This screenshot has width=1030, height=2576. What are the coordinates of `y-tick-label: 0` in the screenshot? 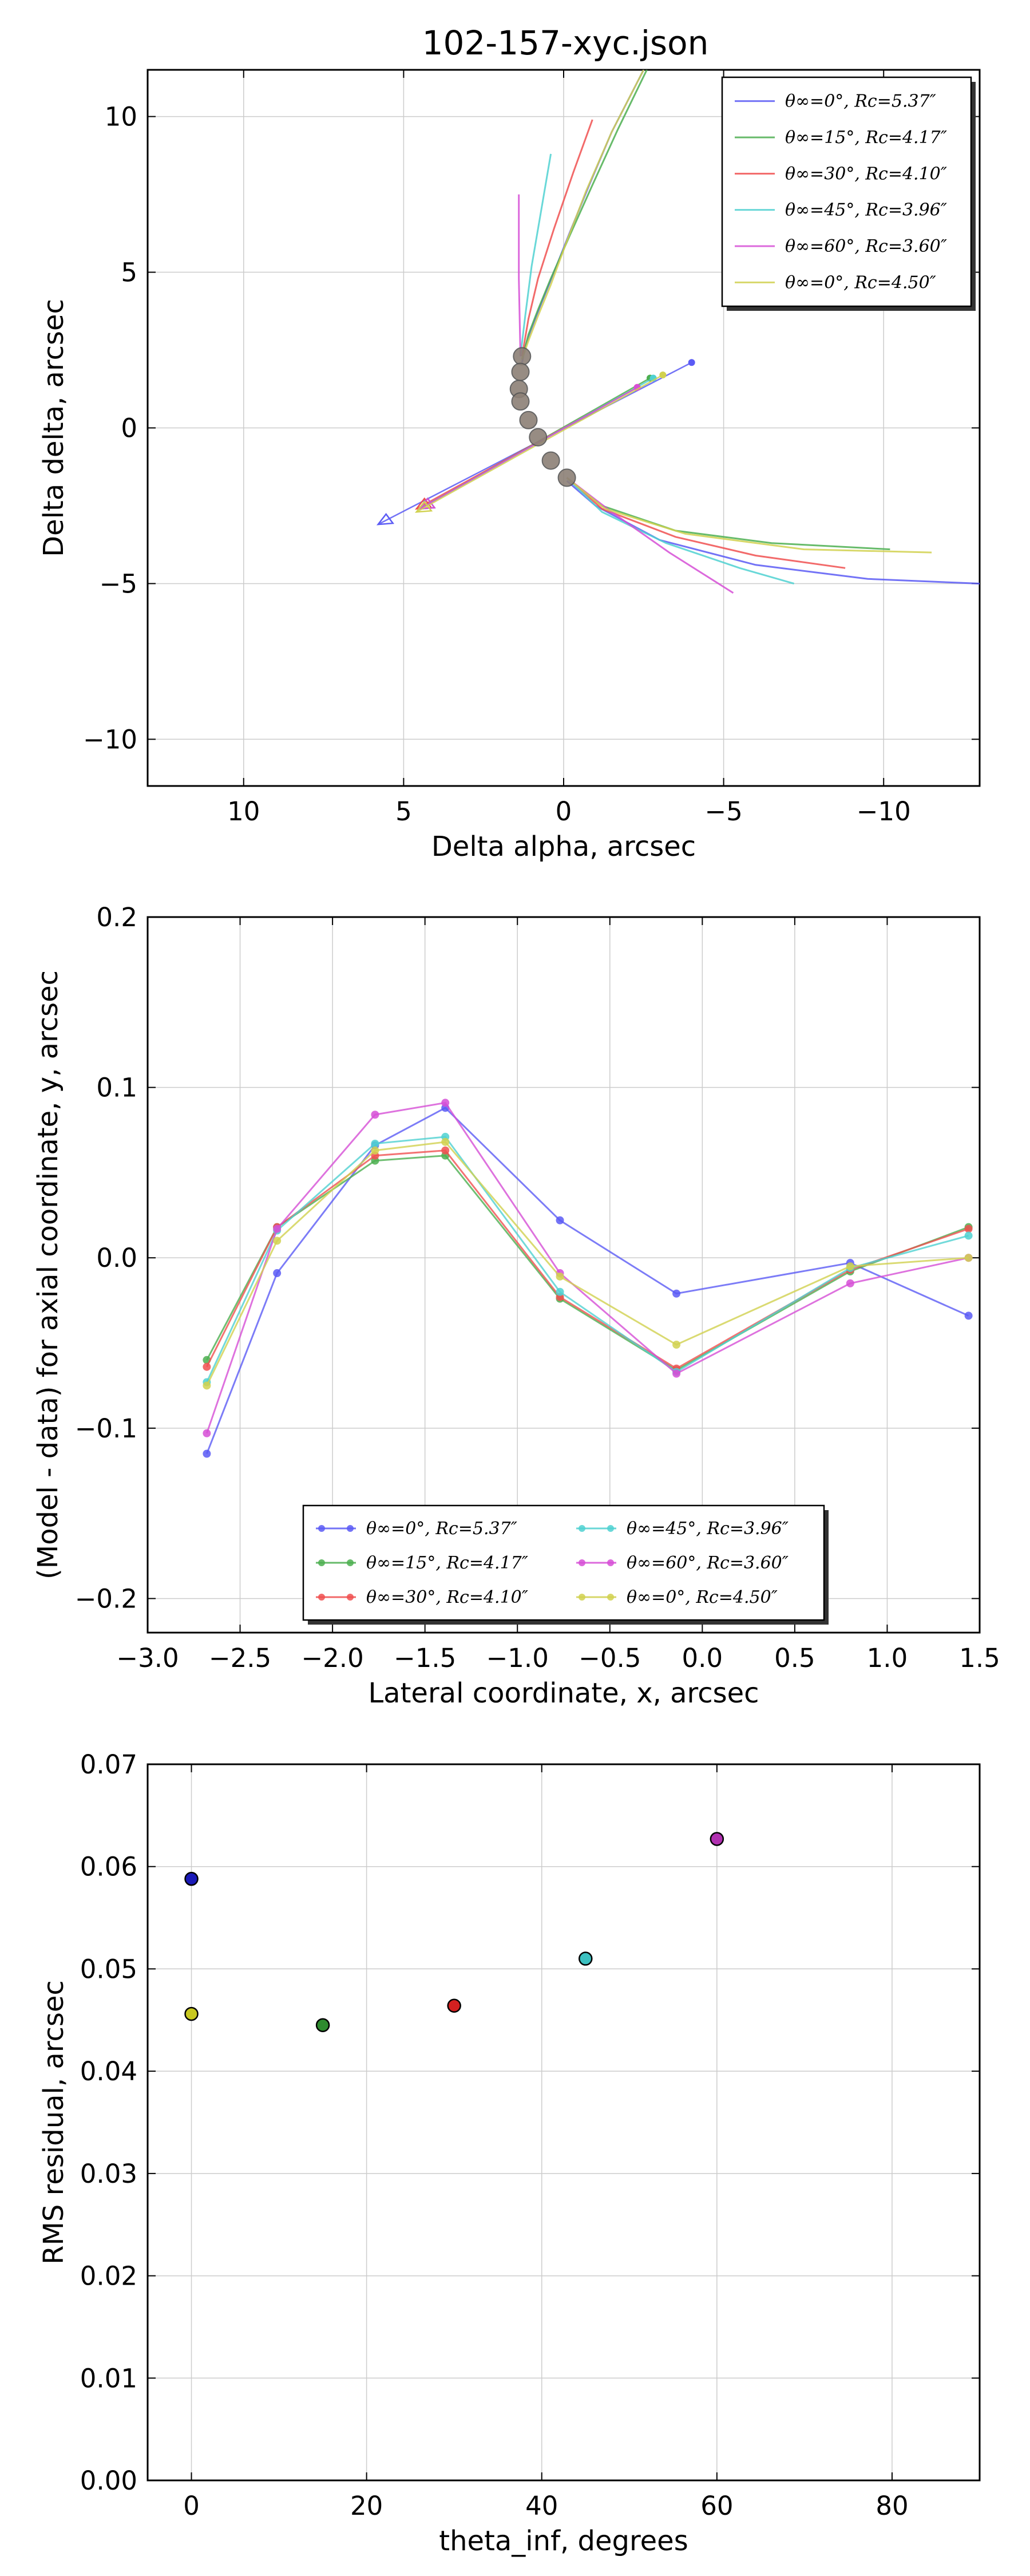 It's located at (129, 428).